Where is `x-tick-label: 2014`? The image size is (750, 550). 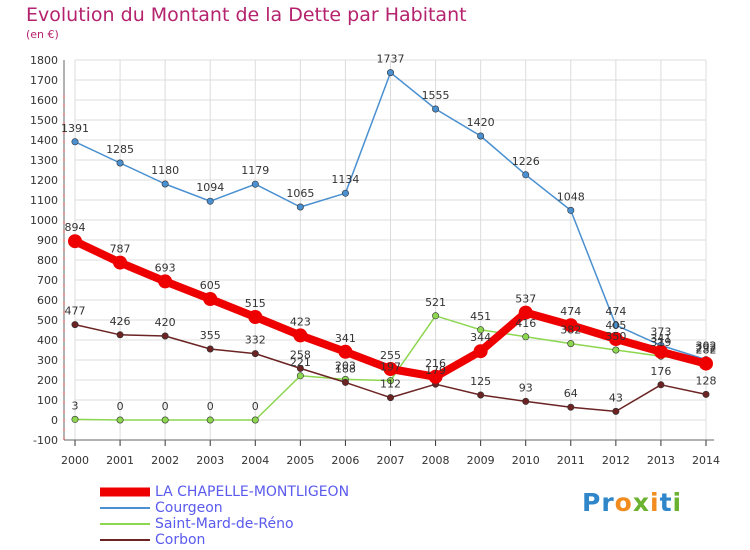 x-tick-label: 2014 is located at coordinates (706, 460).